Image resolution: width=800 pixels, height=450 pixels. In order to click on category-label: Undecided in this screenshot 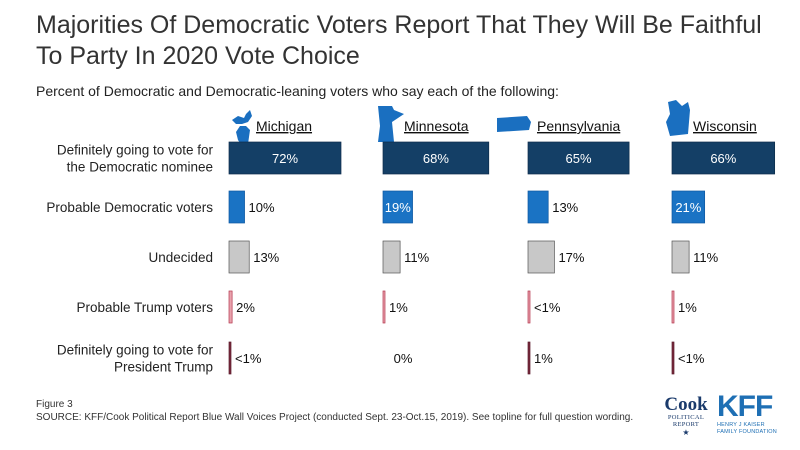, I will do `click(180, 257)`.